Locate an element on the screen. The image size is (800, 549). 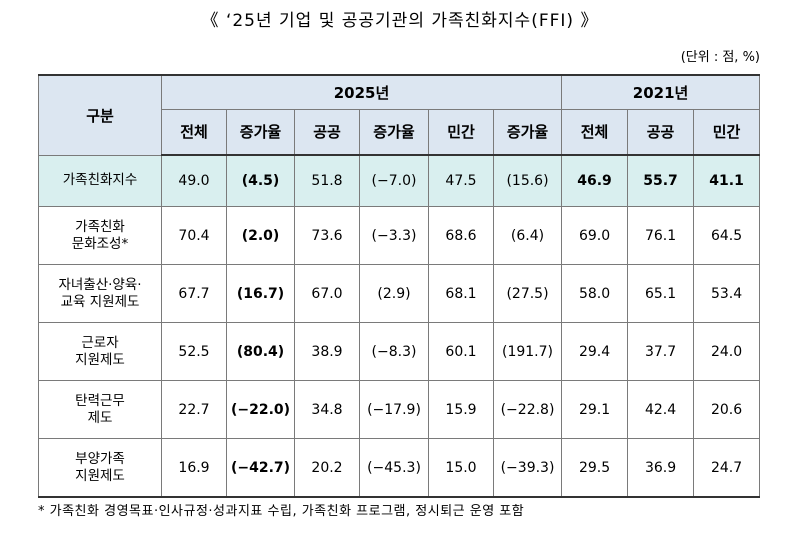
table-cell: 64.5 is located at coordinates (727, 235).